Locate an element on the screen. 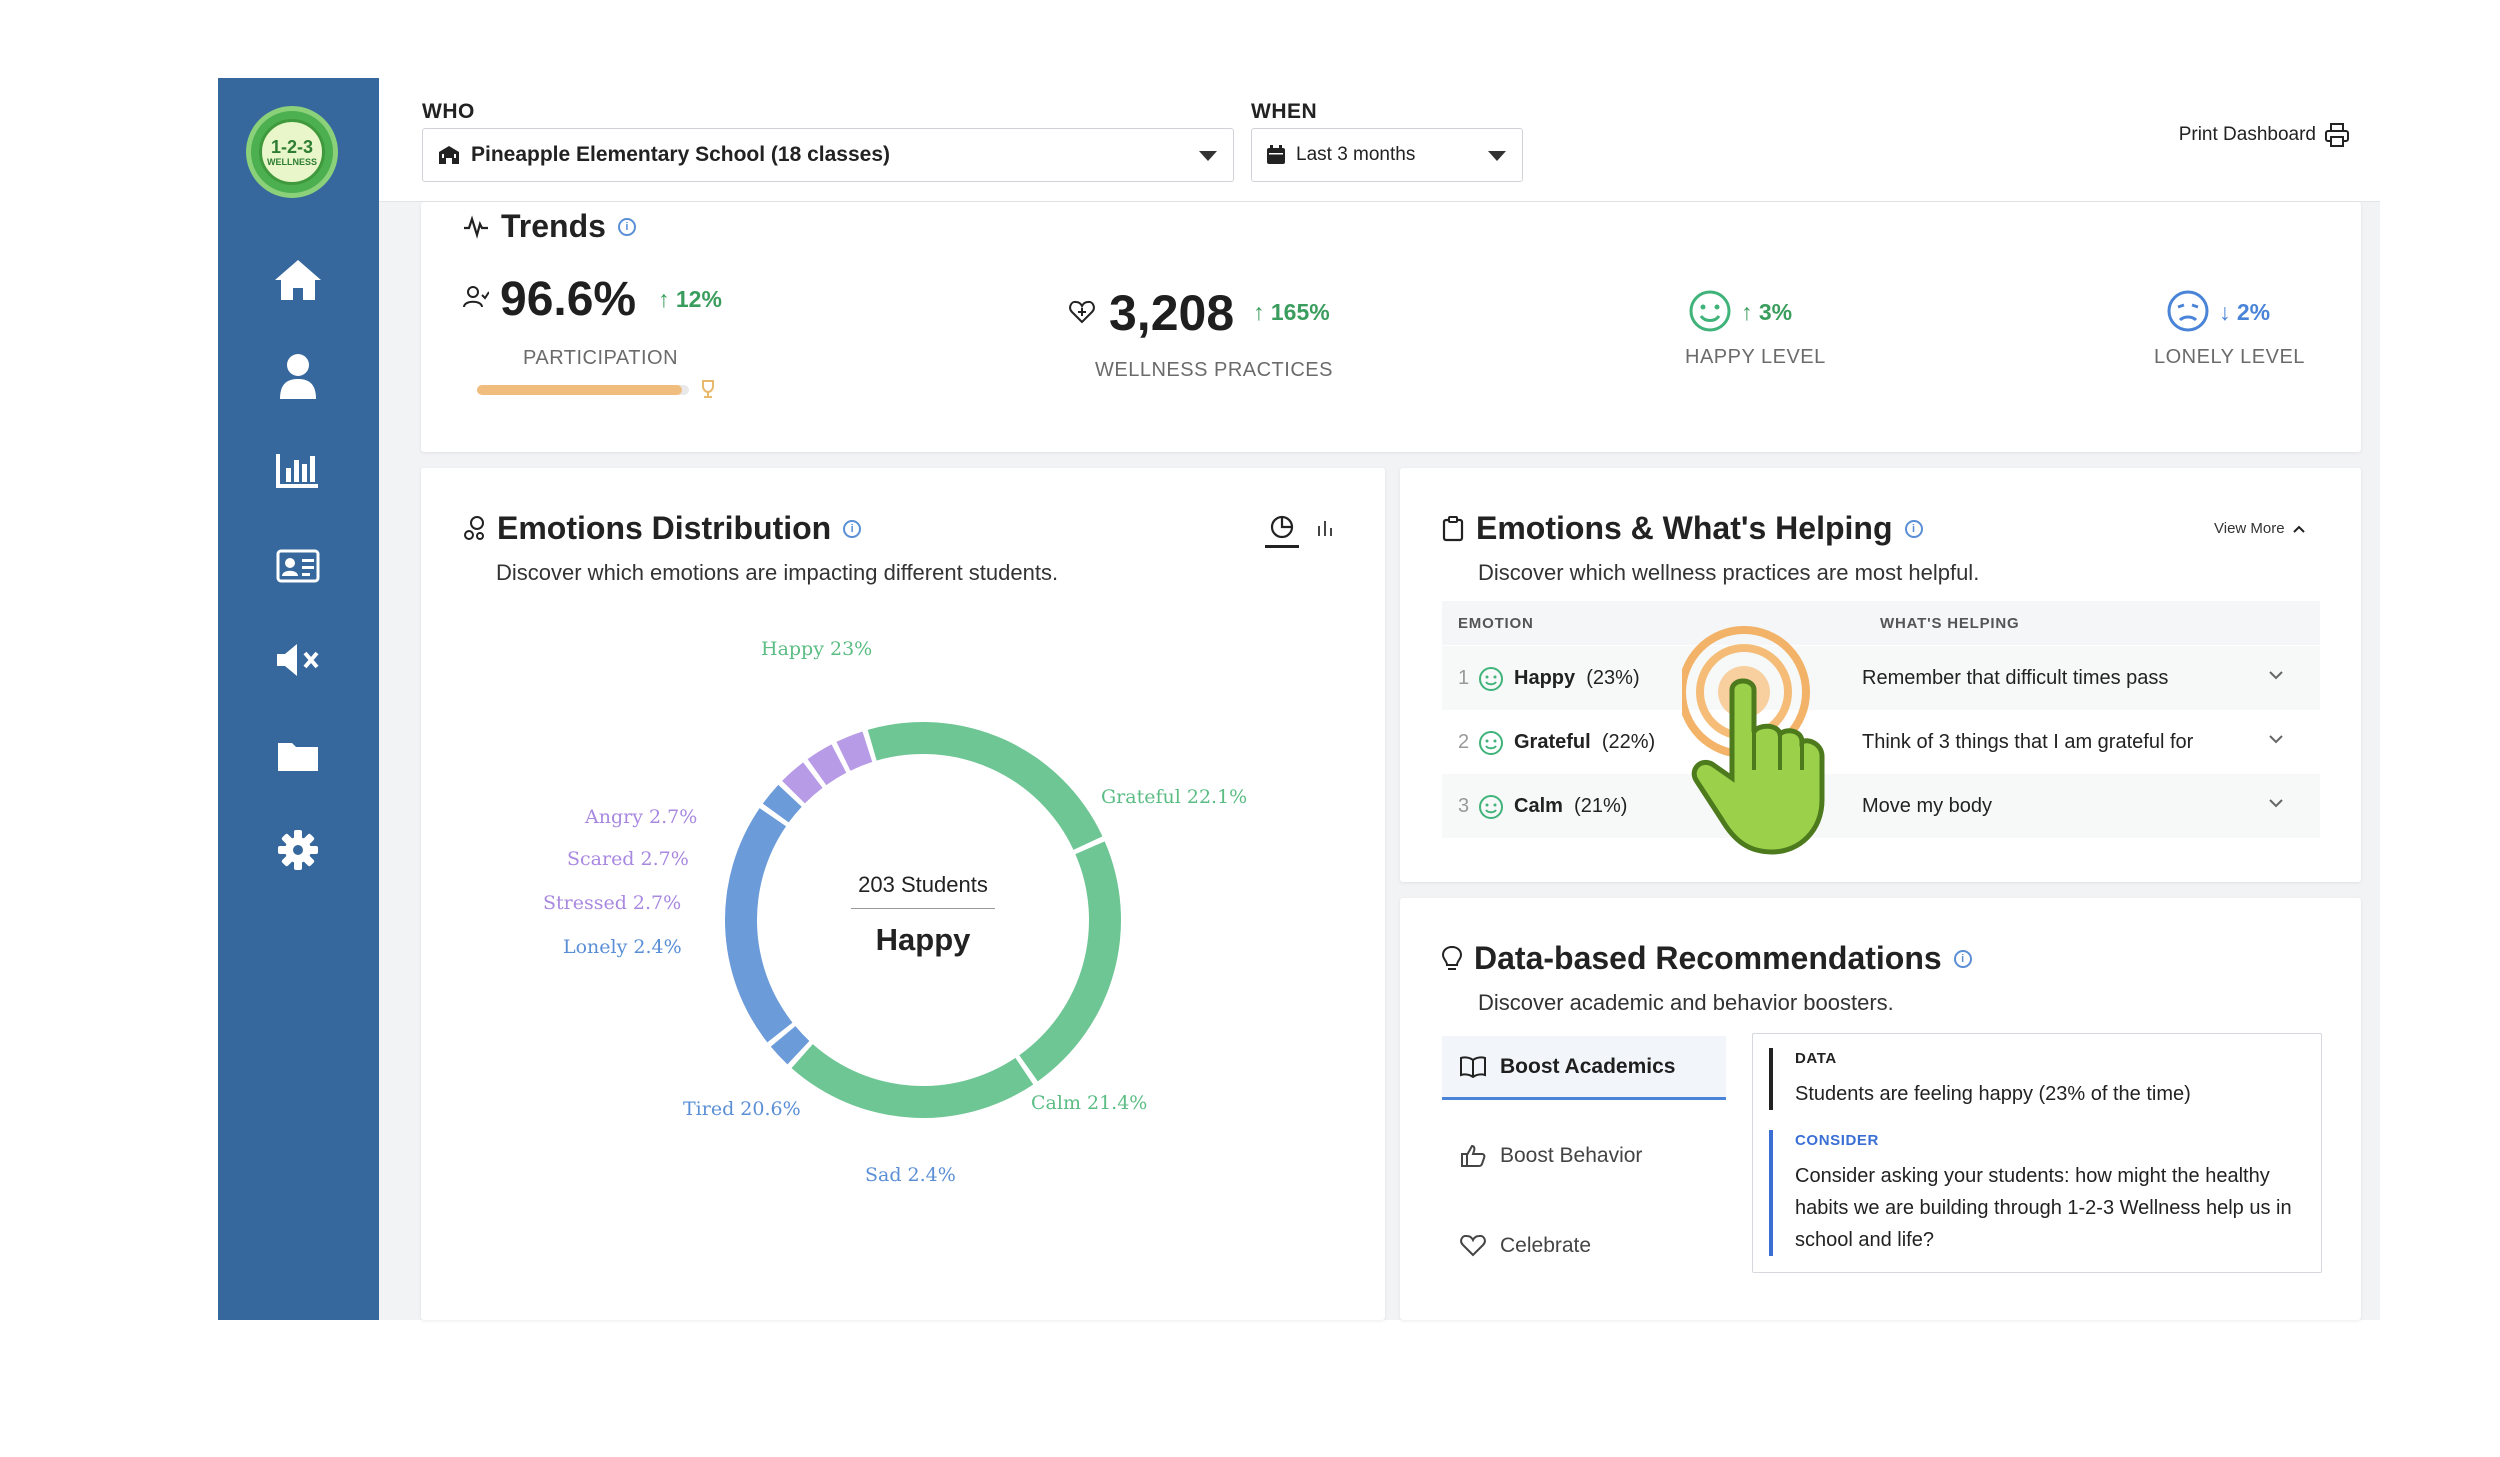 The image size is (2500, 1457). label-grateful: Grateful 22.1% is located at coordinates (1174, 797).